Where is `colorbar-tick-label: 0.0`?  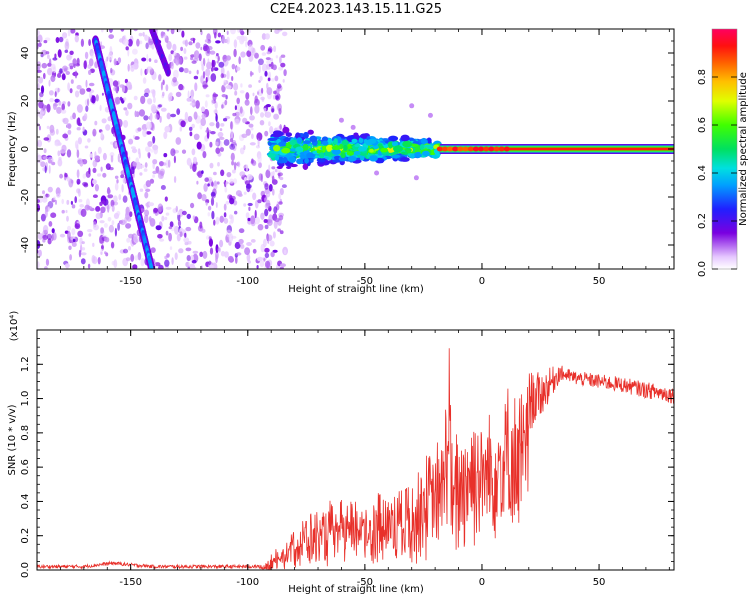 colorbar-tick-label: 0.0 is located at coordinates (702, 269).